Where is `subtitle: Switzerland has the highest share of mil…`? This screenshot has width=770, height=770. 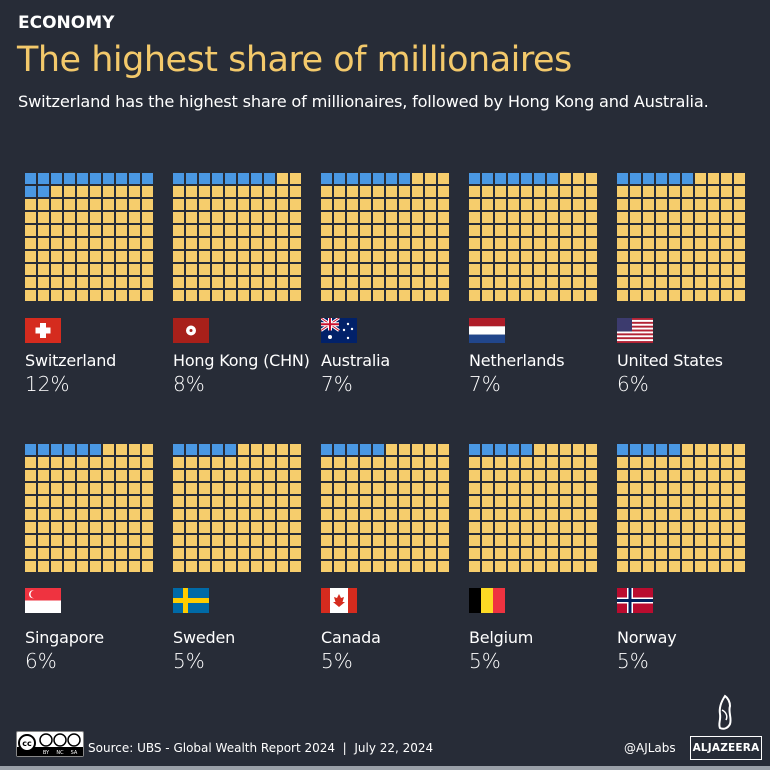
subtitle: Switzerland has the highest share of mil… is located at coordinates (363, 101).